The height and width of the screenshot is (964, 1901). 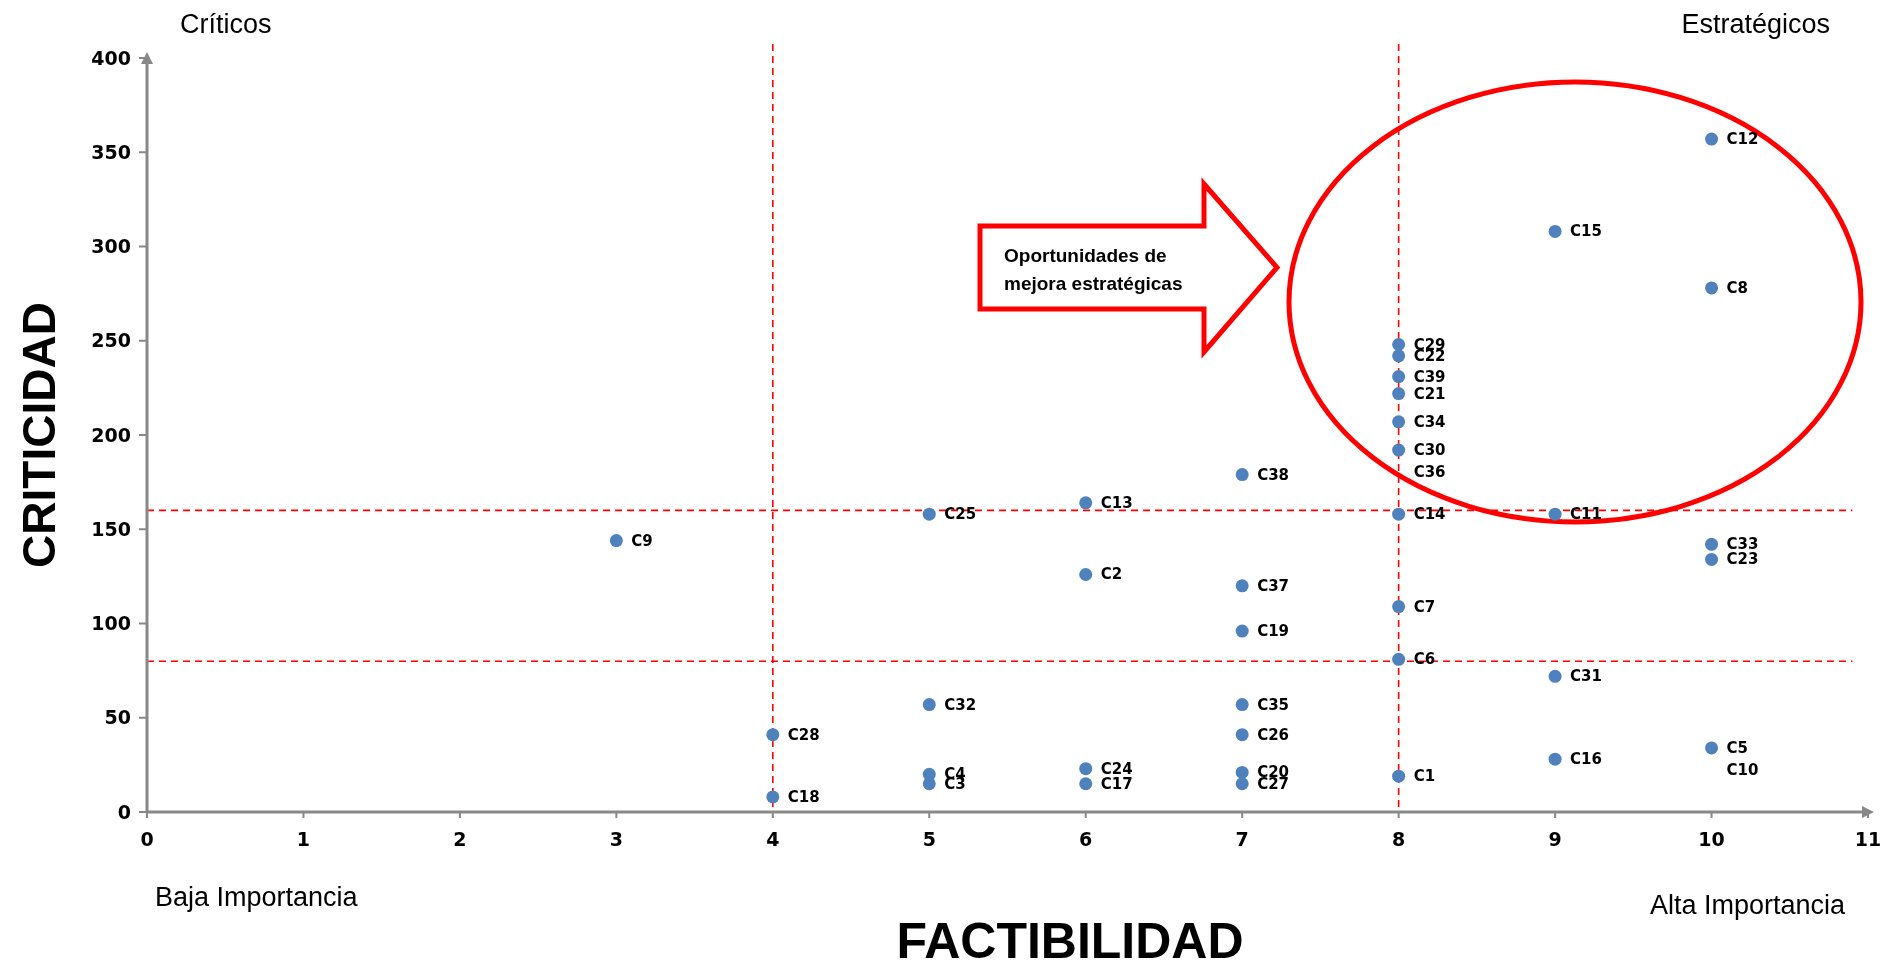 What do you see at coordinates (1273, 734) in the screenshot?
I see `annotation: C26` at bounding box center [1273, 734].